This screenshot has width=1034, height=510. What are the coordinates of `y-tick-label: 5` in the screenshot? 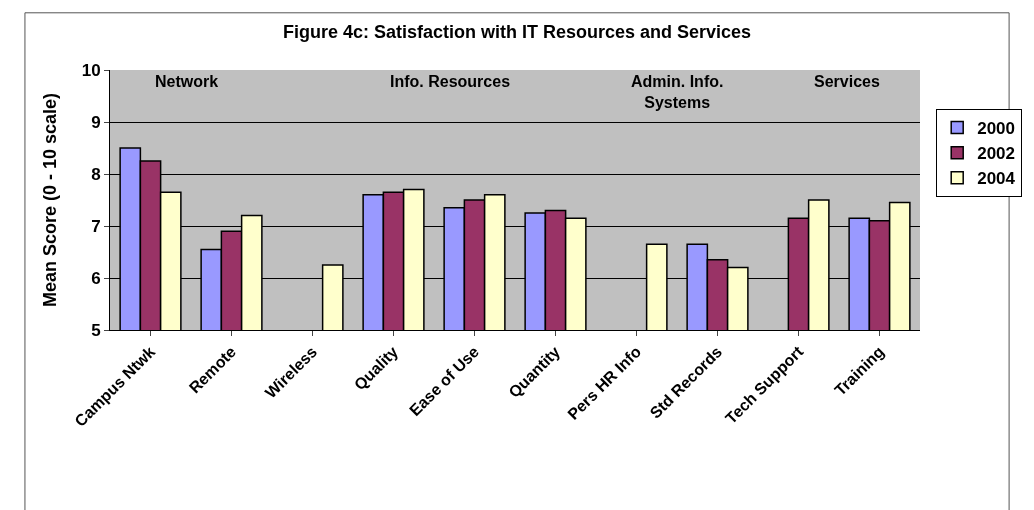 It's located at (96, 330).